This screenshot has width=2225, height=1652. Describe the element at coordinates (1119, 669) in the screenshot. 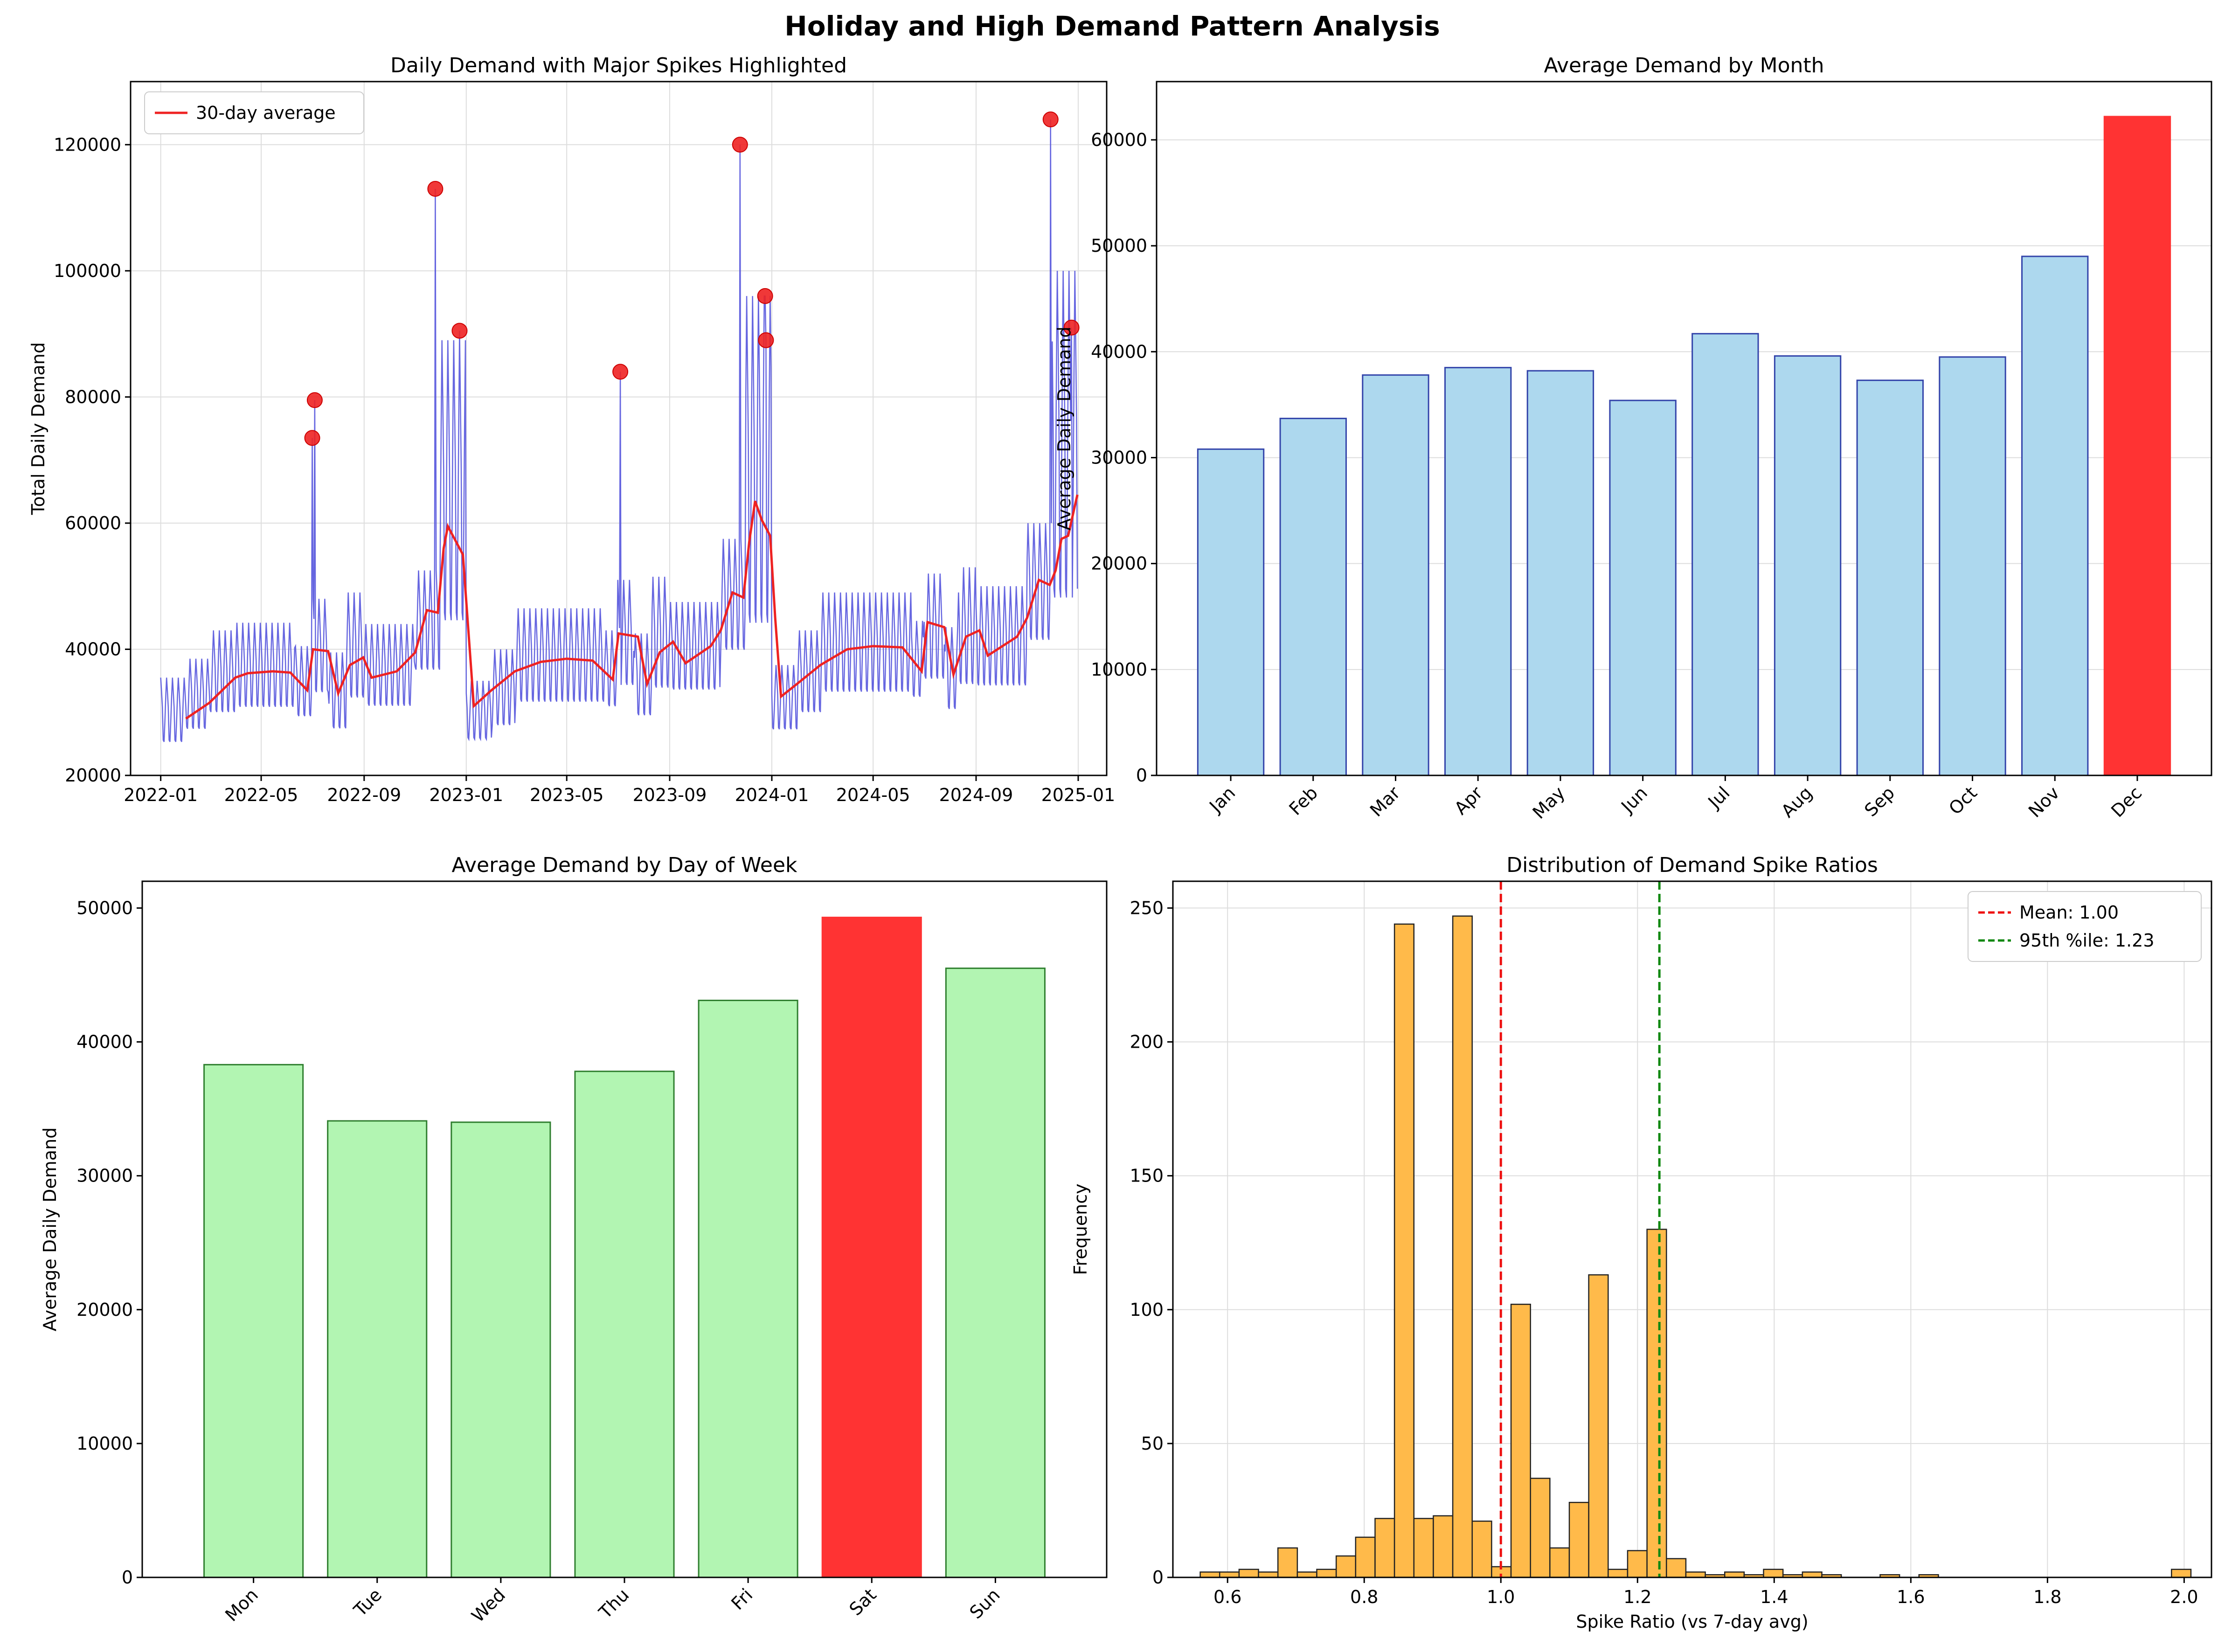

I see `y-tick-label: 10000` at that location.